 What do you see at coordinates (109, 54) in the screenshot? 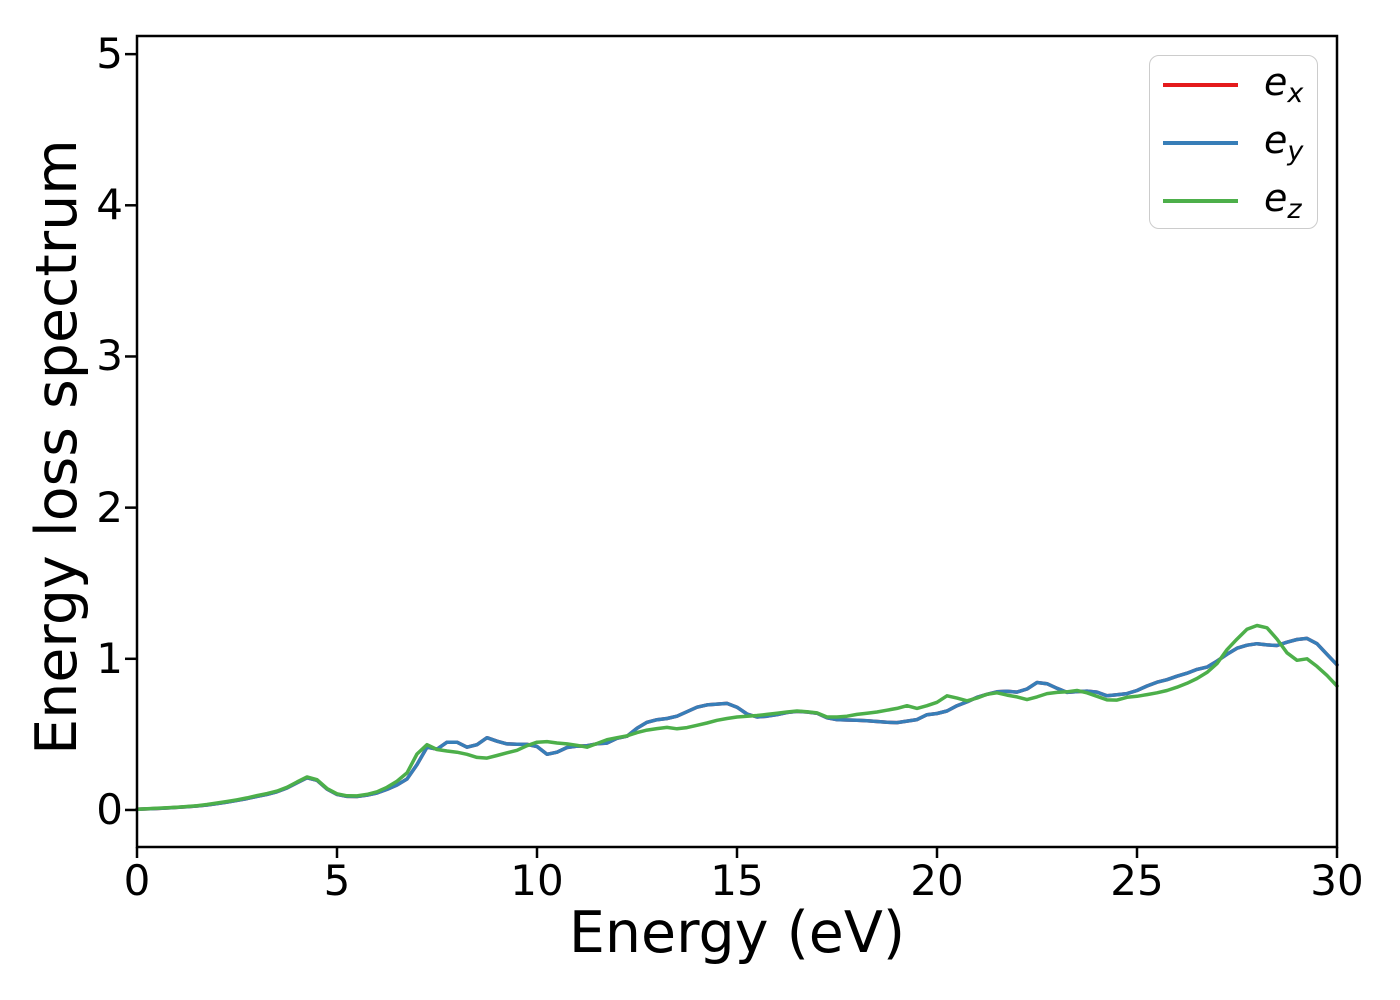
I see `y-tick-label: 5` at bounding box center [109, 54].